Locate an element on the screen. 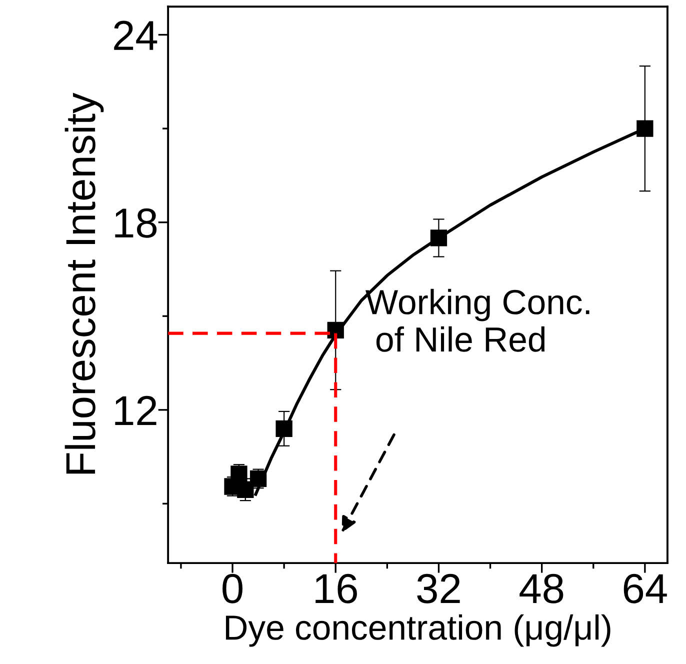  y-axis-title: Fluorescent Intensity is located at coordinates (84, 283).